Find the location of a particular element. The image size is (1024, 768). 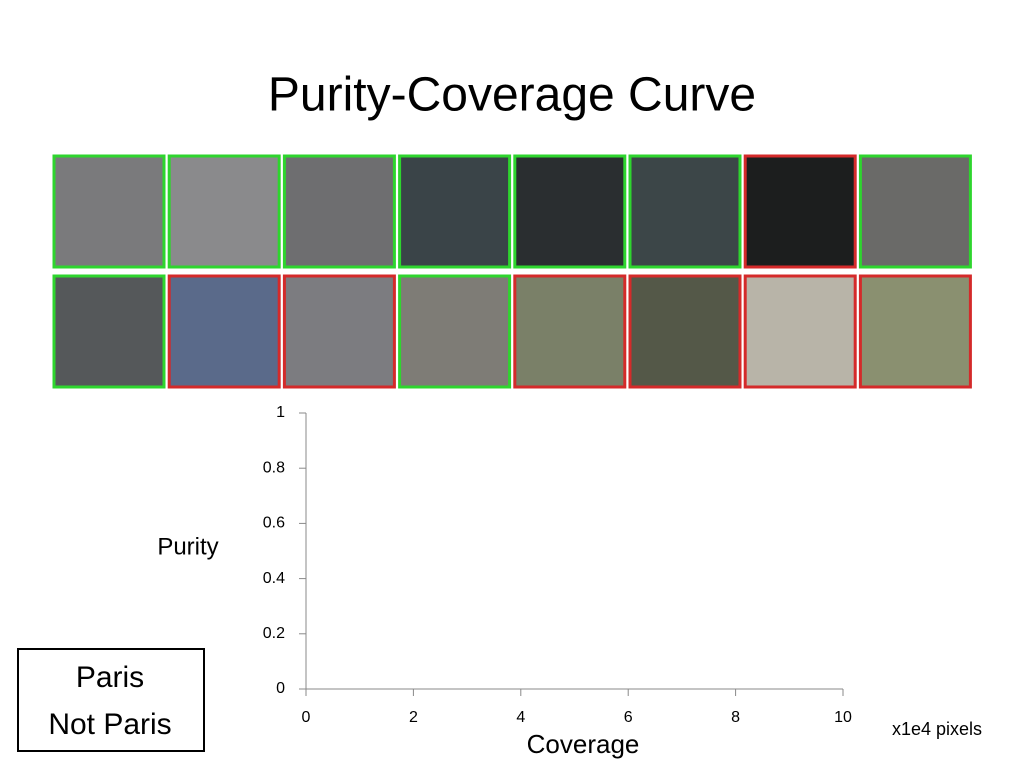

y-tick-label: 1 is located at coordinates (280, 412).